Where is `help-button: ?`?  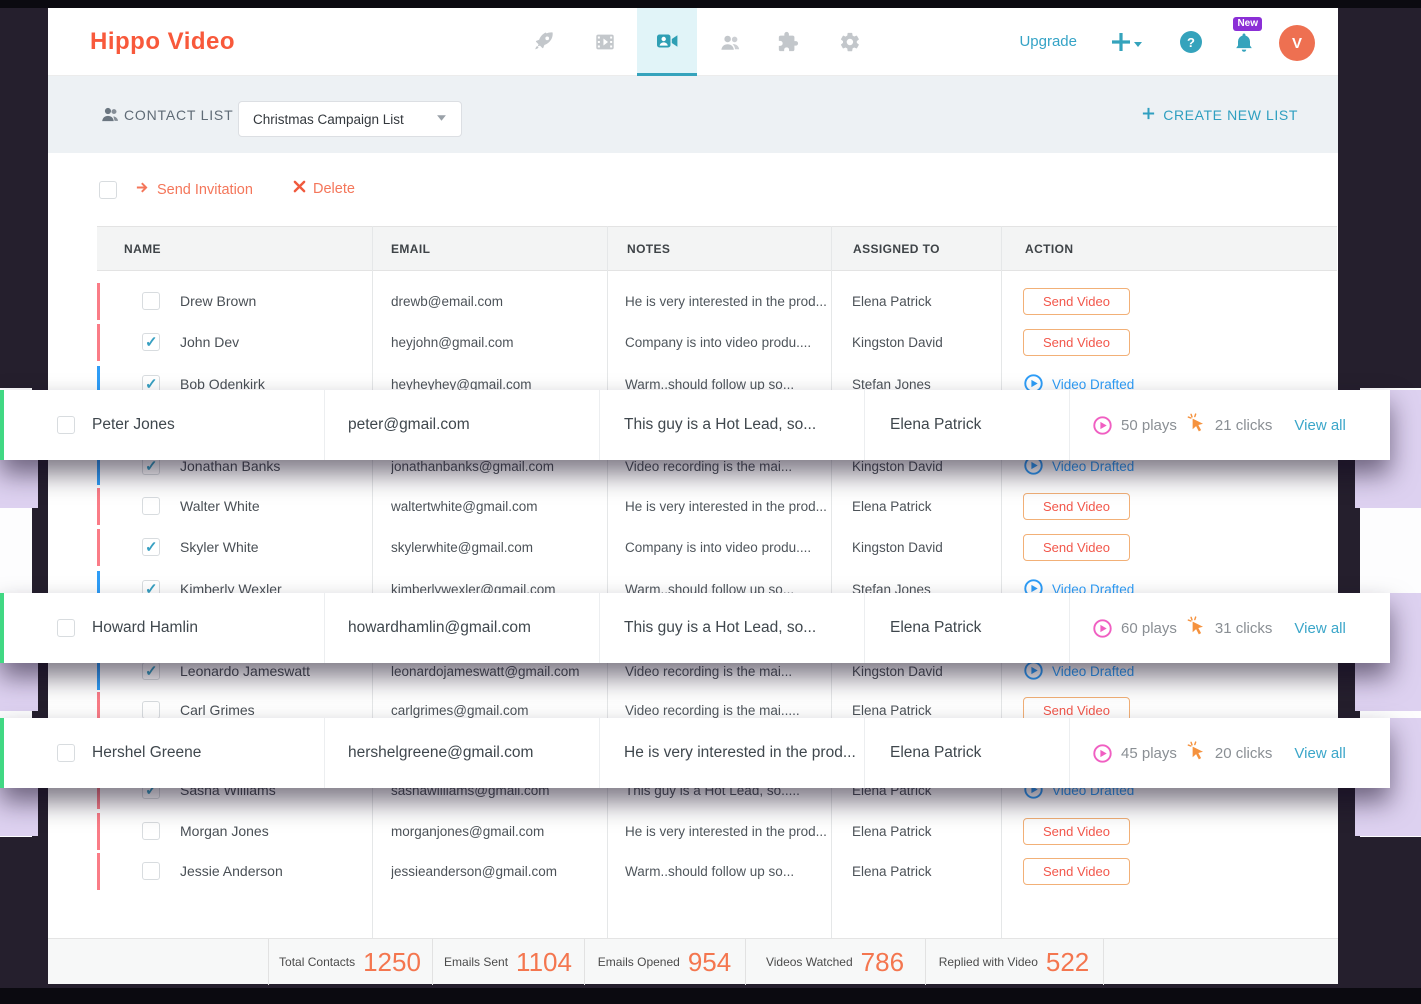 help-button: ? is located at coordinates (1191, 42).